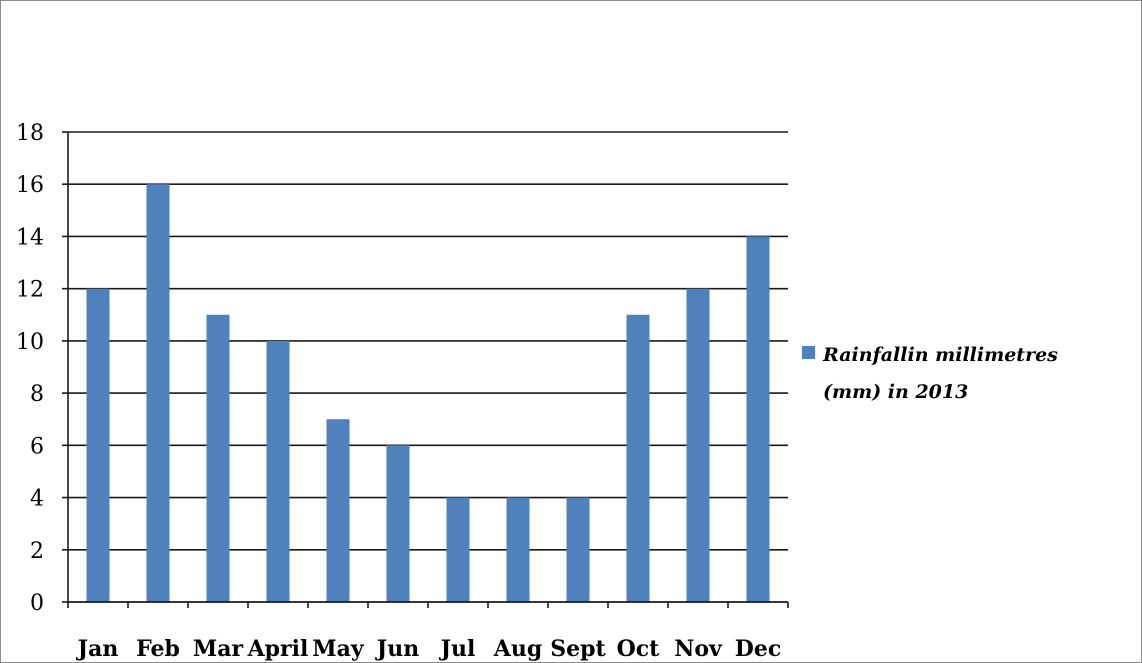 This screenshot has height=663, width=1142. Describe the element at coordinates (338, 510) in the screenshot. I see `bar-may: May: 7` at that location.